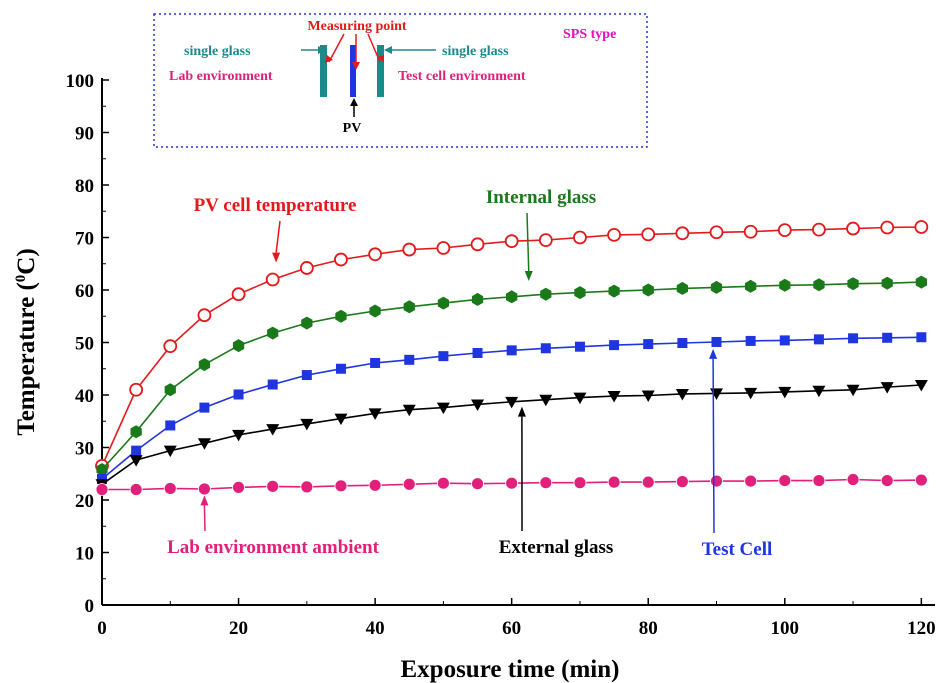 The image size is (941, 683). Describe the element at coordinates (380, 71) in the screenshot. I see `right-glass-pane` at that location.